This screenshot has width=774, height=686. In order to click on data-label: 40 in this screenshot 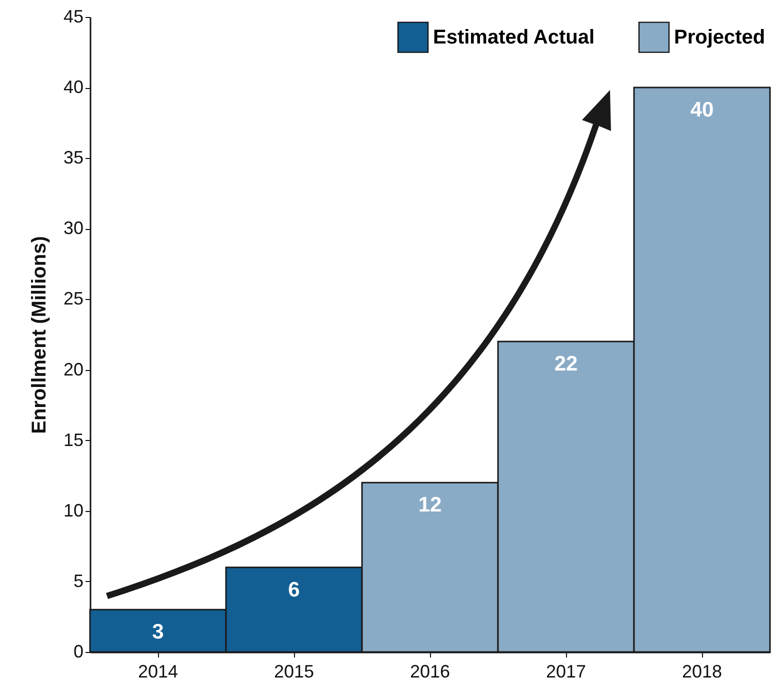, I will do `click(702, 110)`.